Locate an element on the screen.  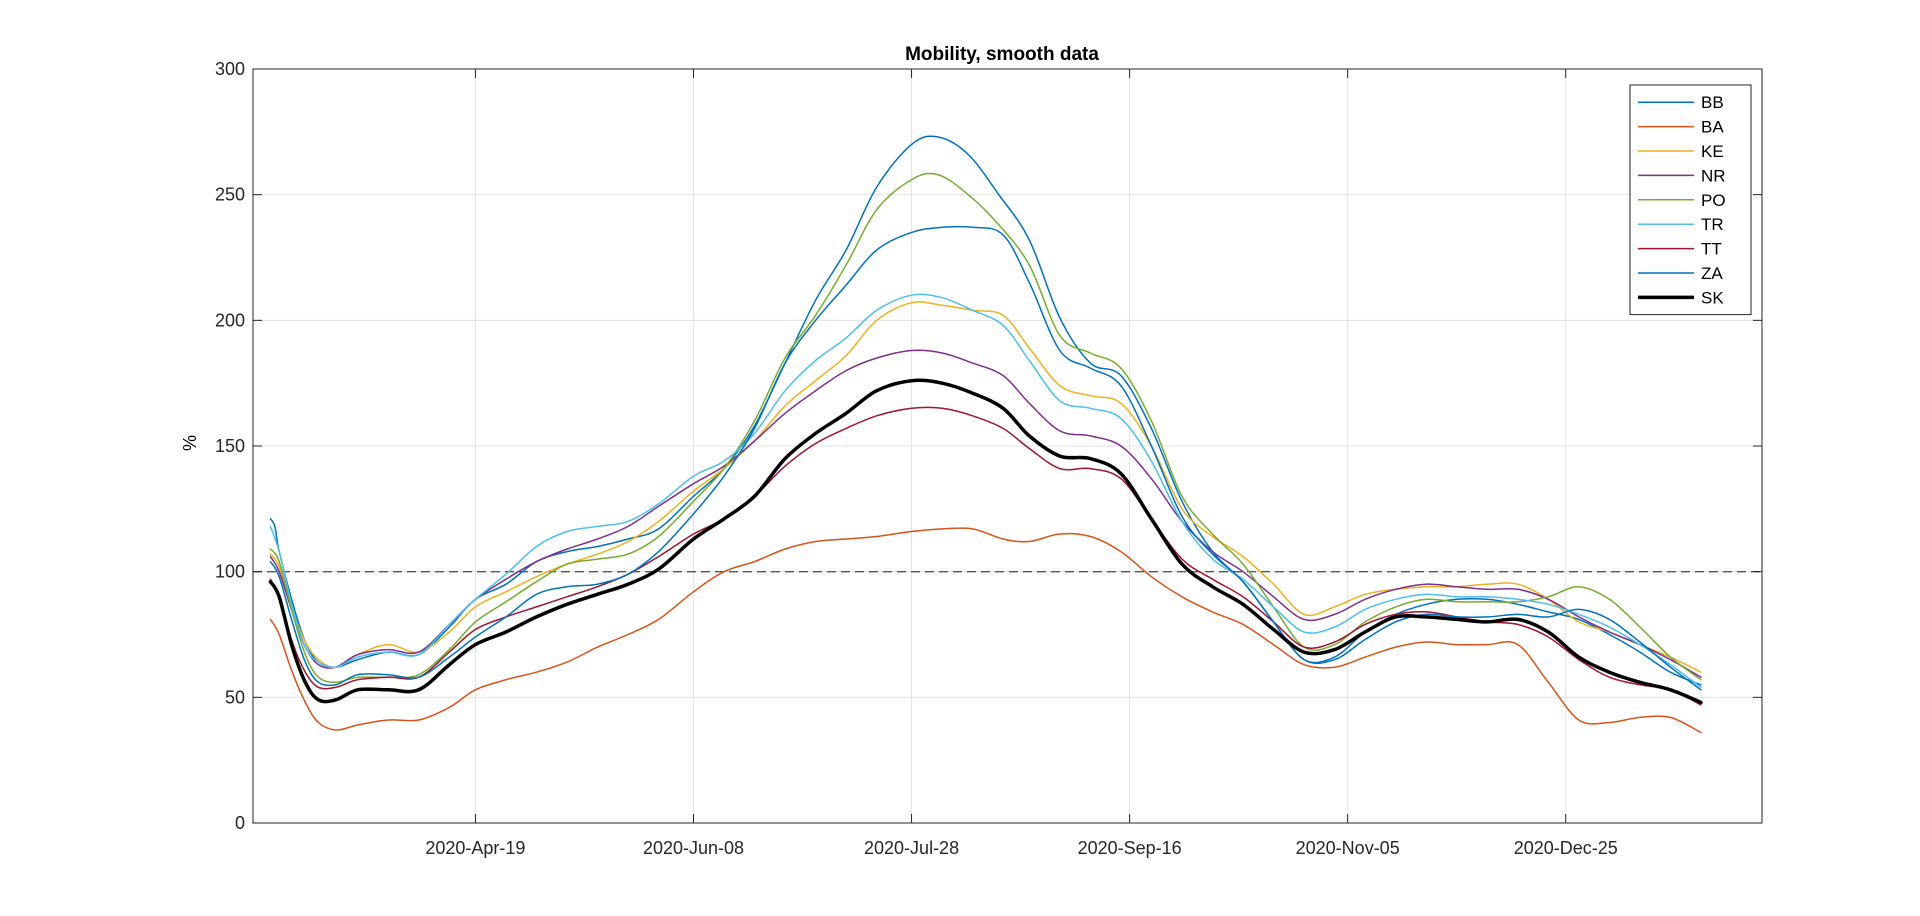
y-tick-label: 0 is located at coordinates (240, 823).